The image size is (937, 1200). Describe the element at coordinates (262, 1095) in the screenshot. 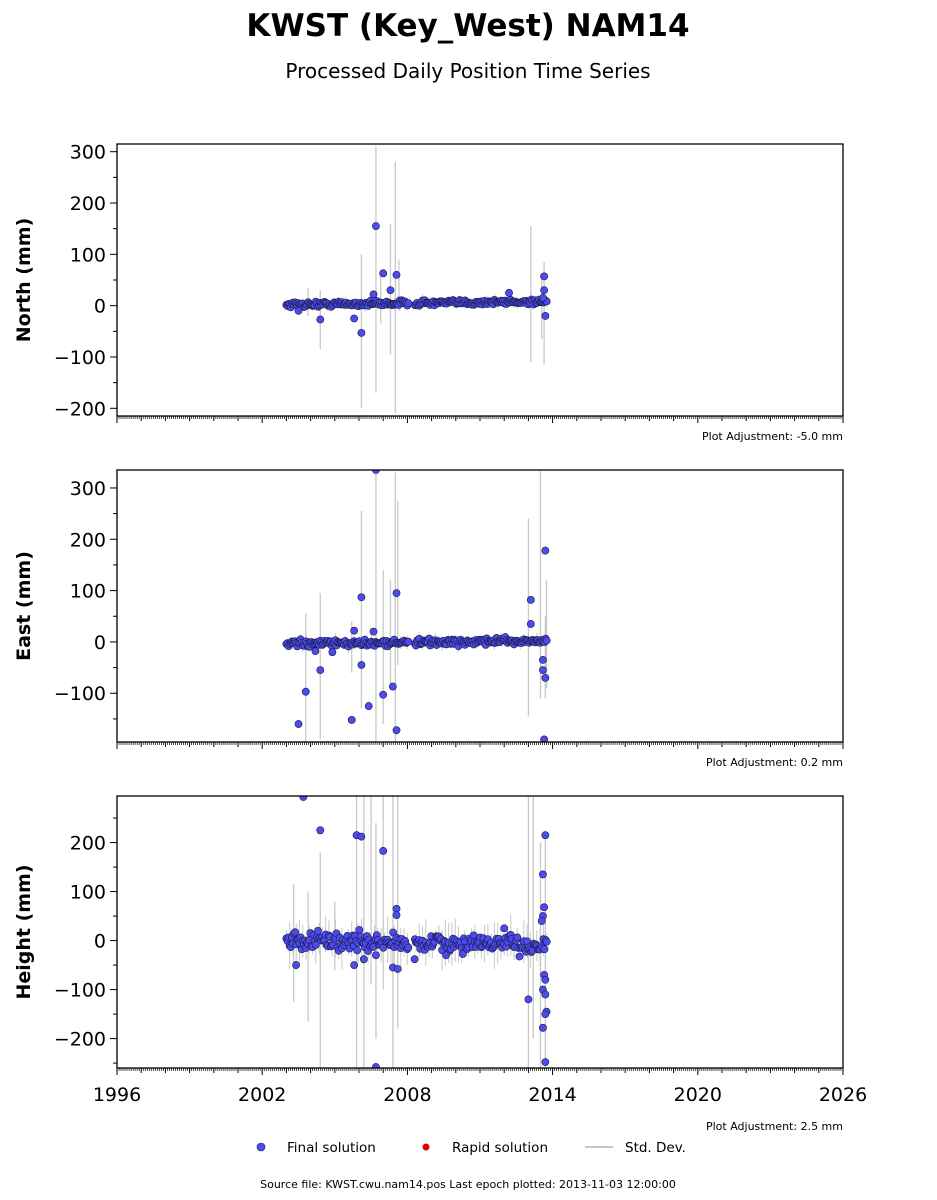

I see `x-tick-label: 2002` at that location.